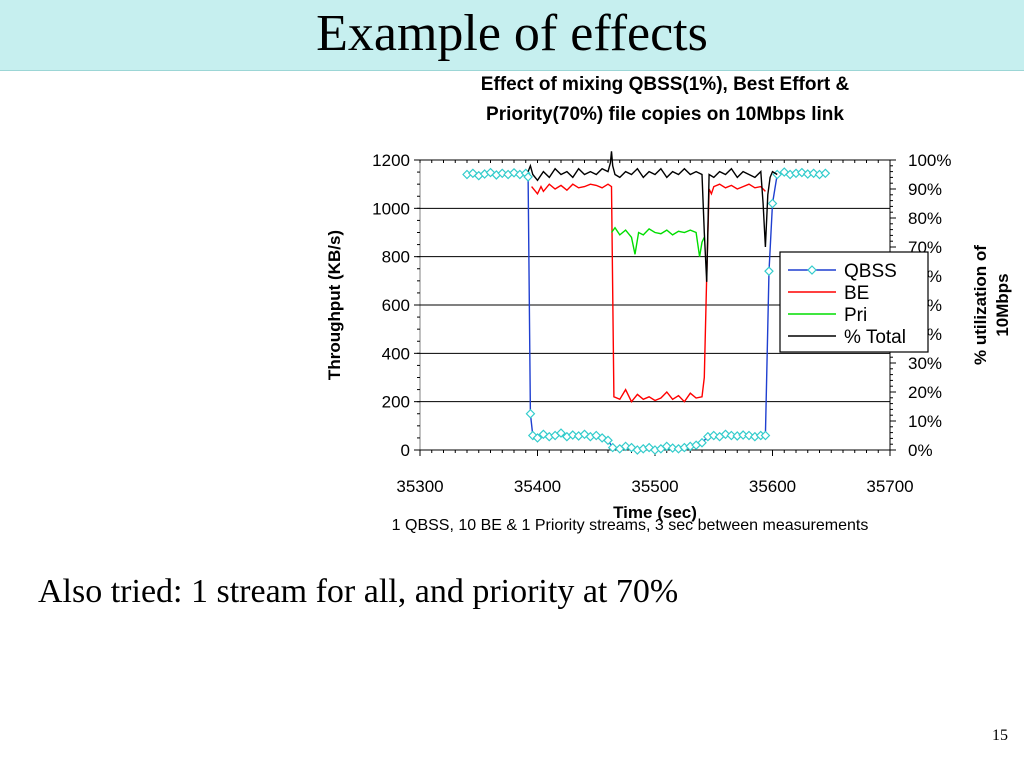 The image size is (1024, 768). What do you see at coordinates (652, 216) in the screenshot?
I see `series-line-total` at bounding box center [652, 216].